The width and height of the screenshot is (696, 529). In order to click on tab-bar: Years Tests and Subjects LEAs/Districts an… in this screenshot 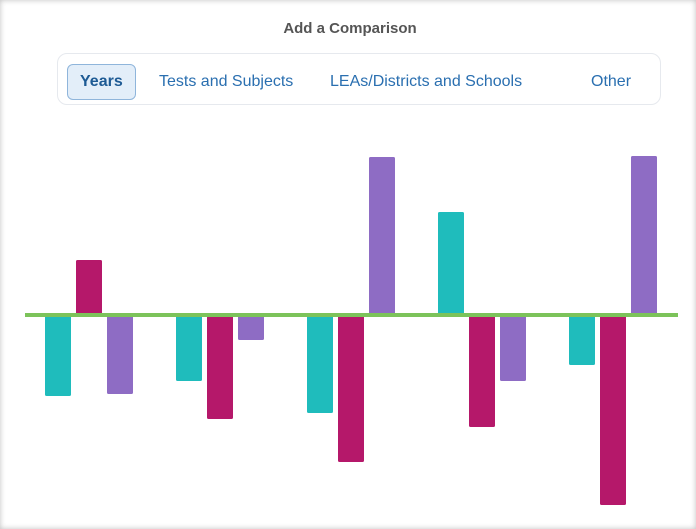, I will do `click(359, 79)`.